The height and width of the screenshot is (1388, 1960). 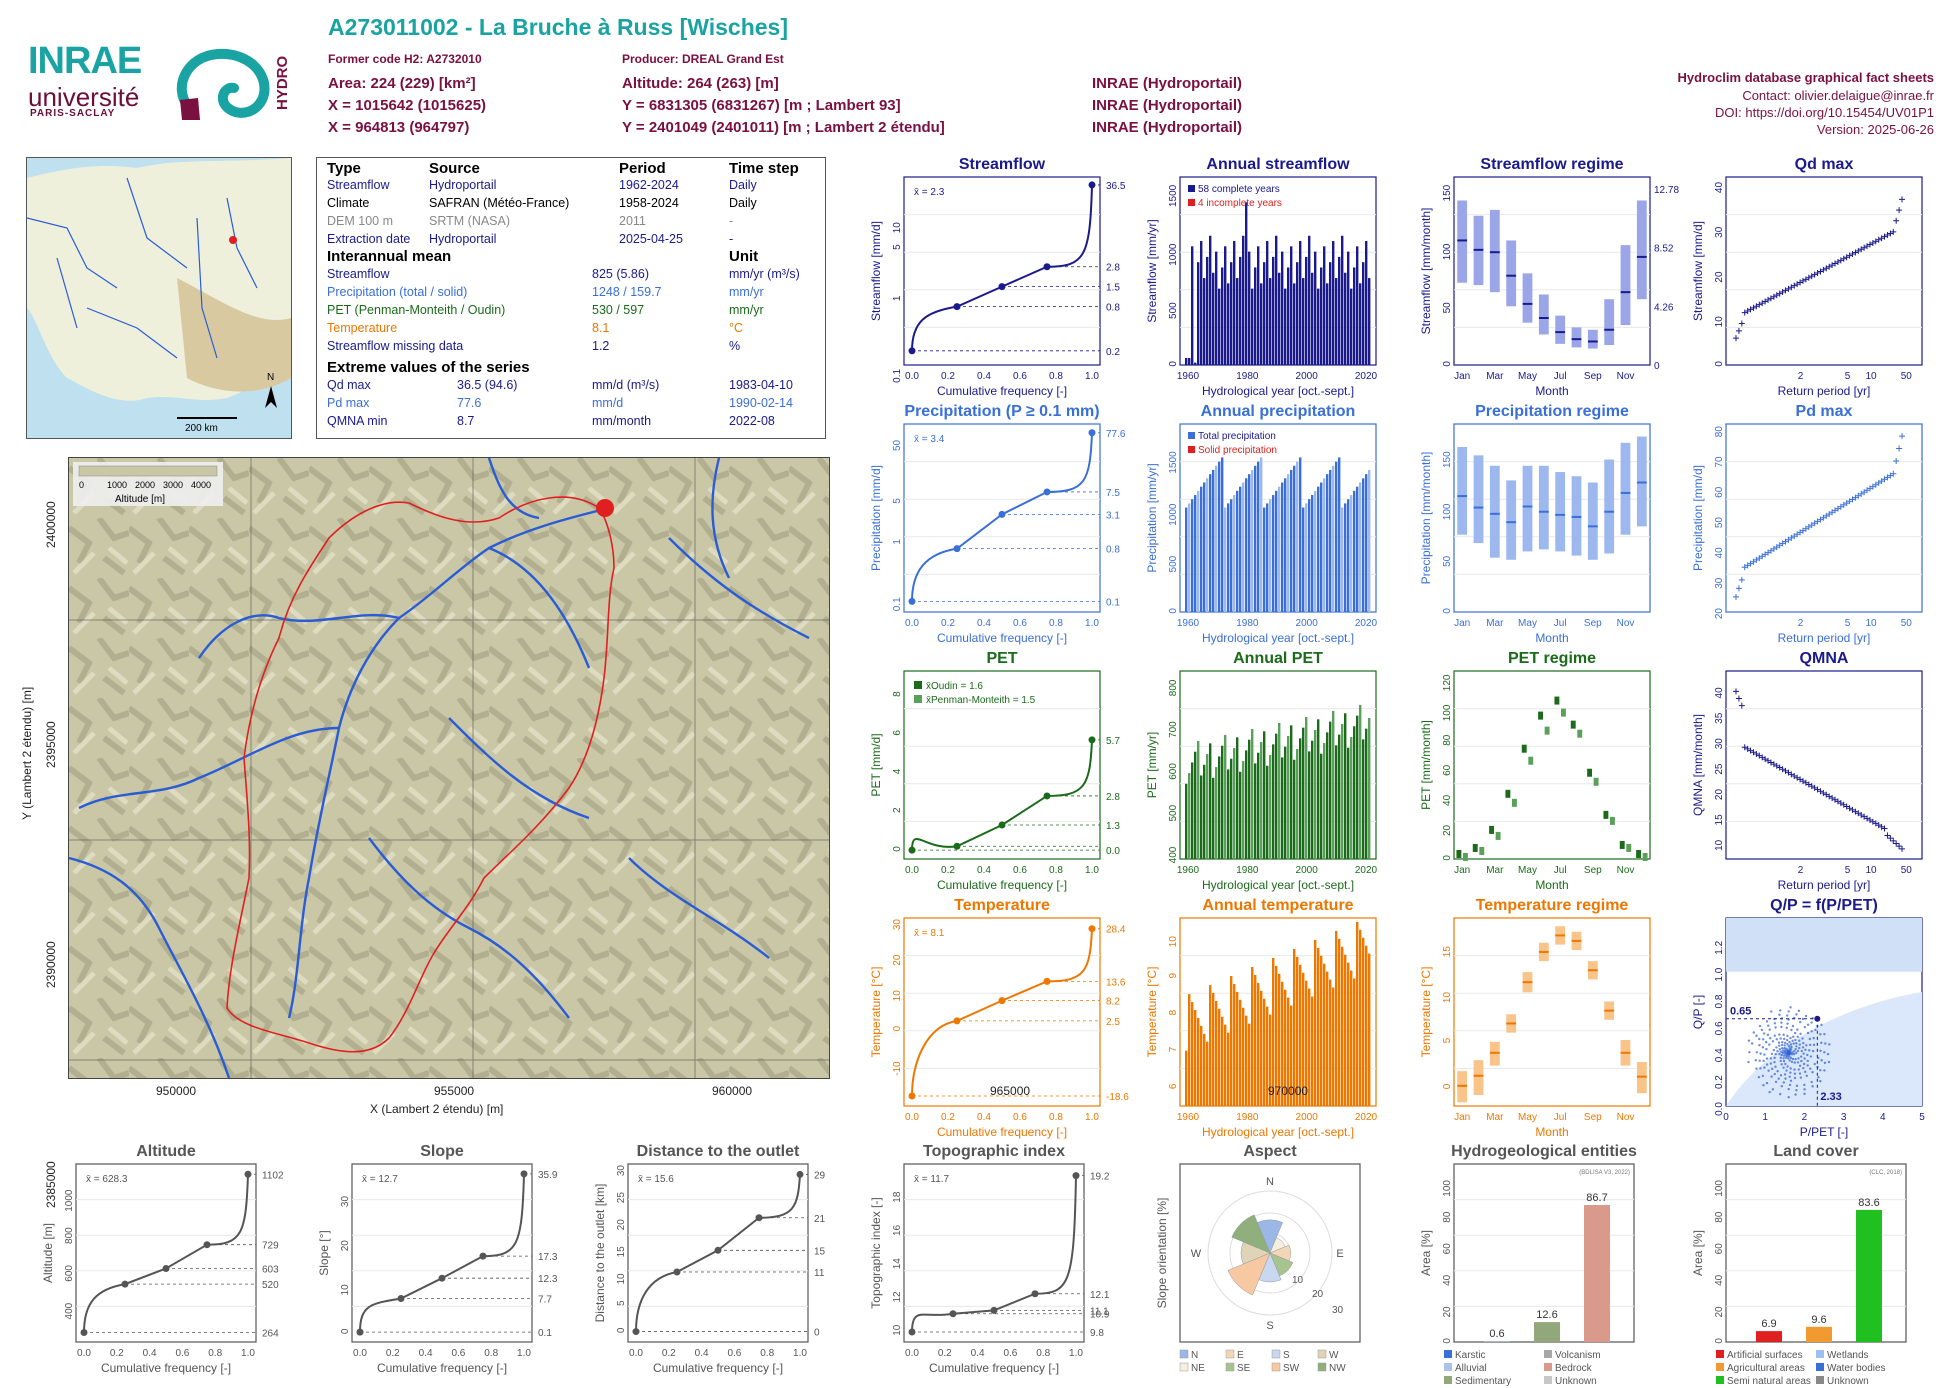 I want to click on pet-fdc-right-tick: 5.7, so click(x=1113, y=741).